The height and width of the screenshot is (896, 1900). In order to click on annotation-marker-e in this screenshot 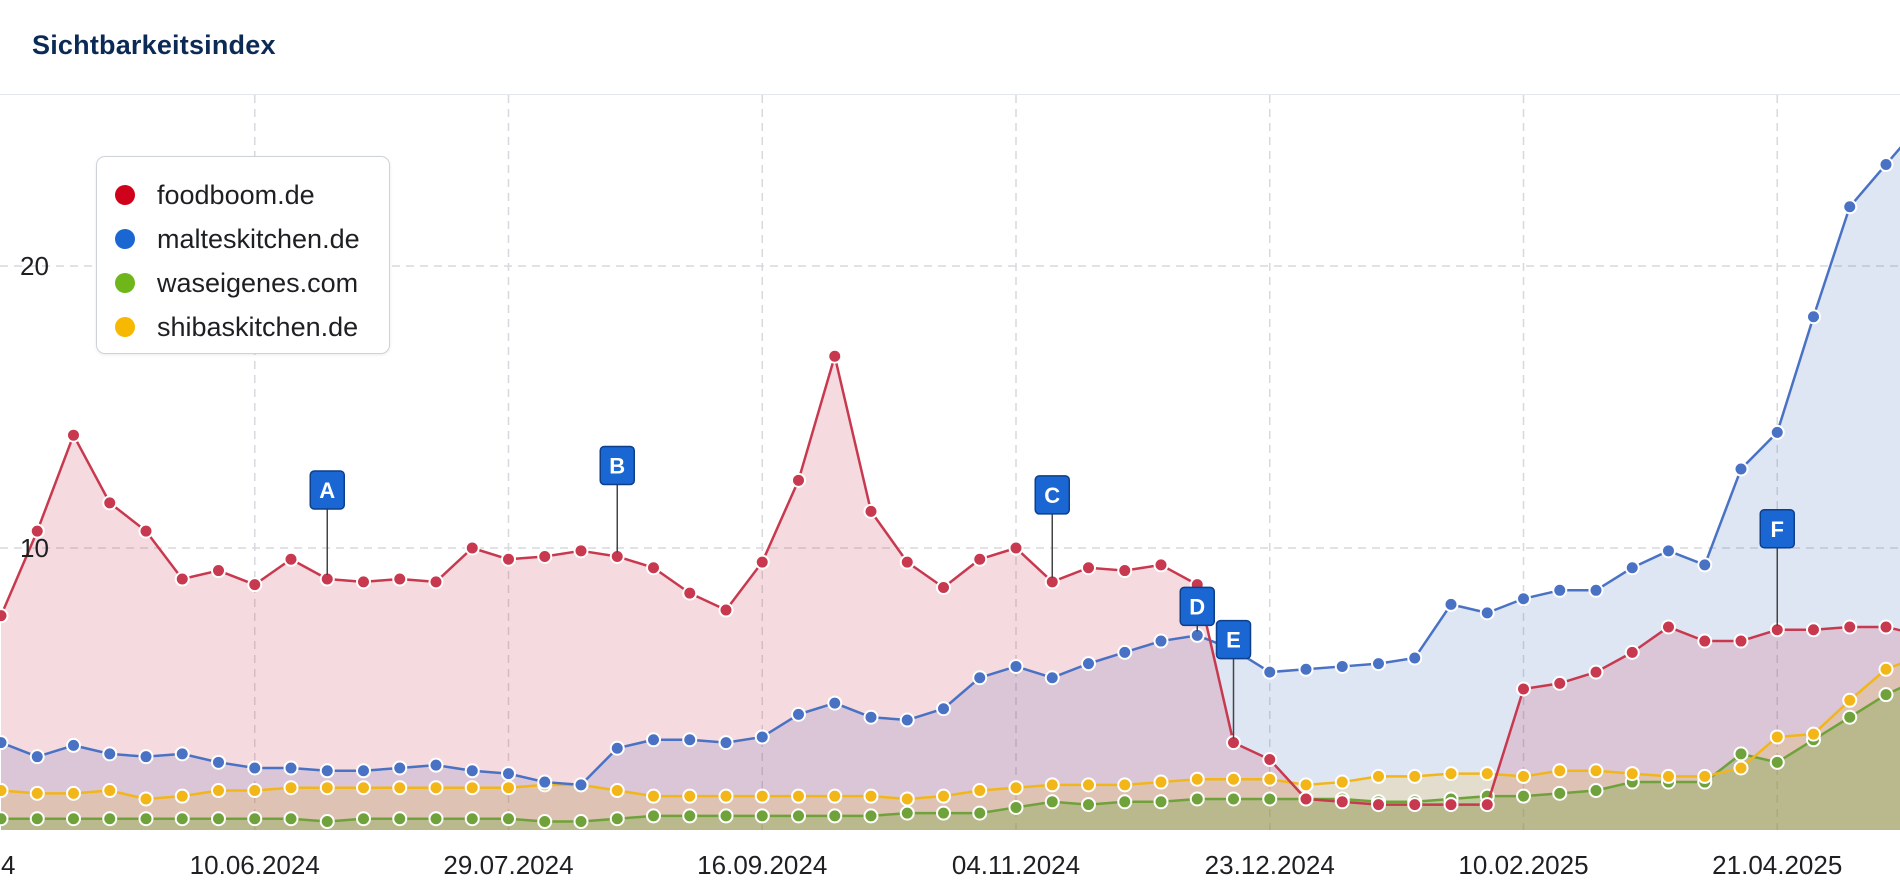, I will do `click(1233, 639)`.